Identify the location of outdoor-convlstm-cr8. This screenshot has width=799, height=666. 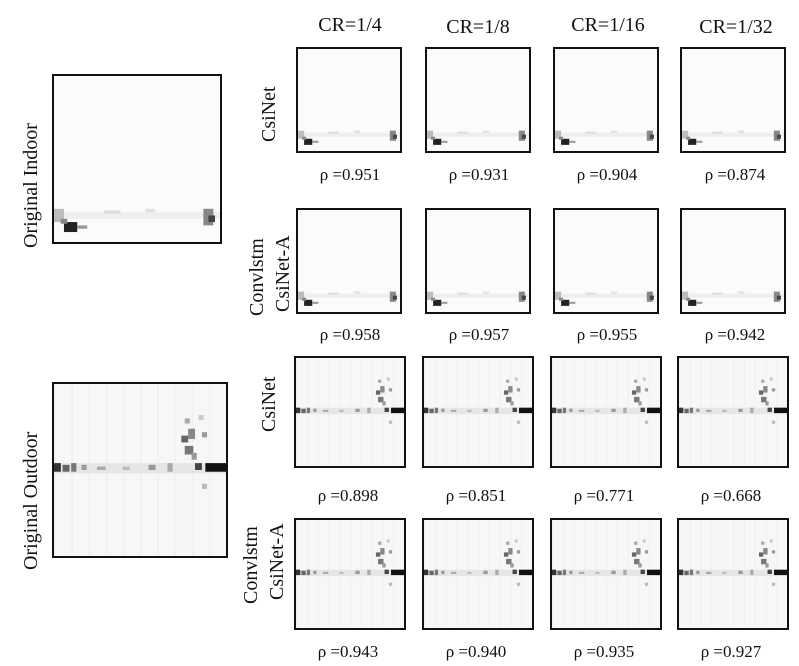
(478, 574).